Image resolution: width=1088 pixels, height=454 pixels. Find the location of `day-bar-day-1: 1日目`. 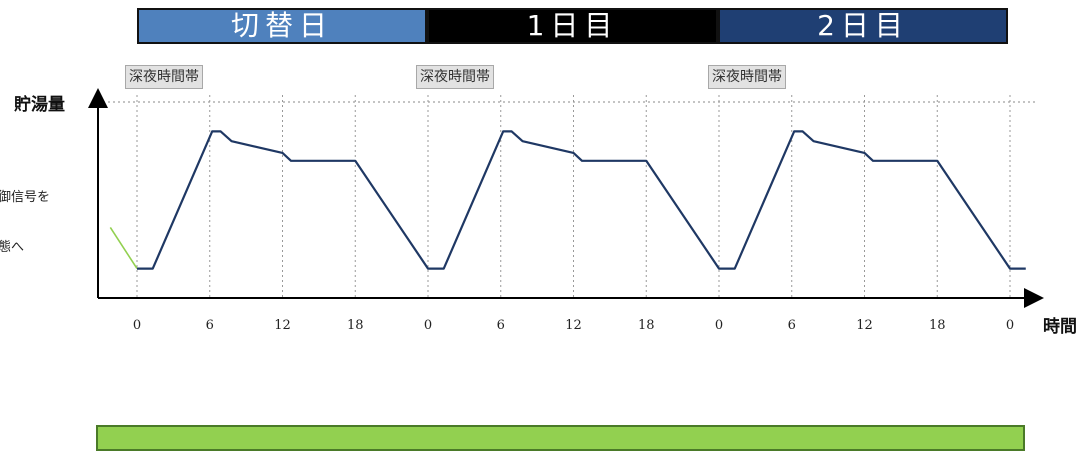

day-bar-day-1: 1日目 is located at coordinates (572, 26).